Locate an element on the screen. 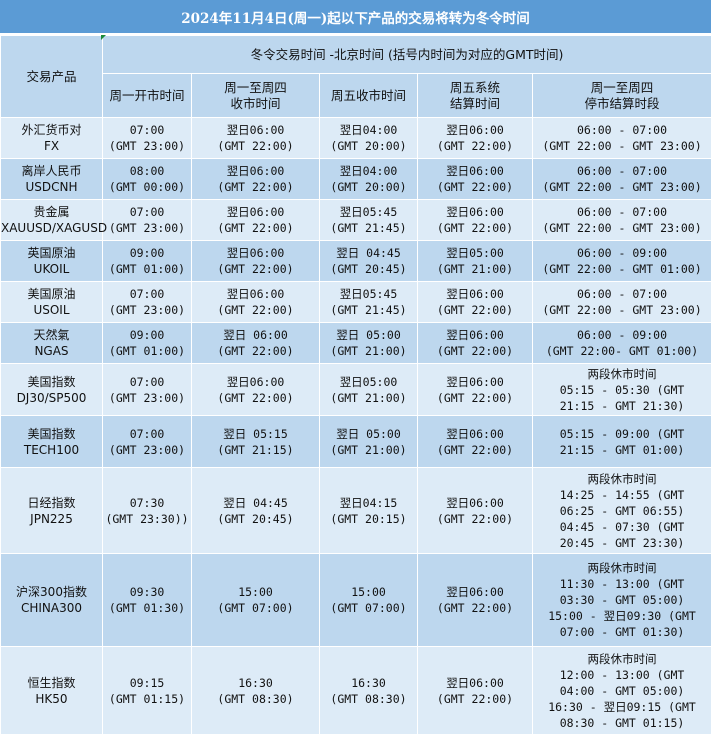  header-row: 交易产品 冬令交易时间 -北京时间 (括号内时间为对应的GMT时间) is located at coordinates (355, 76).